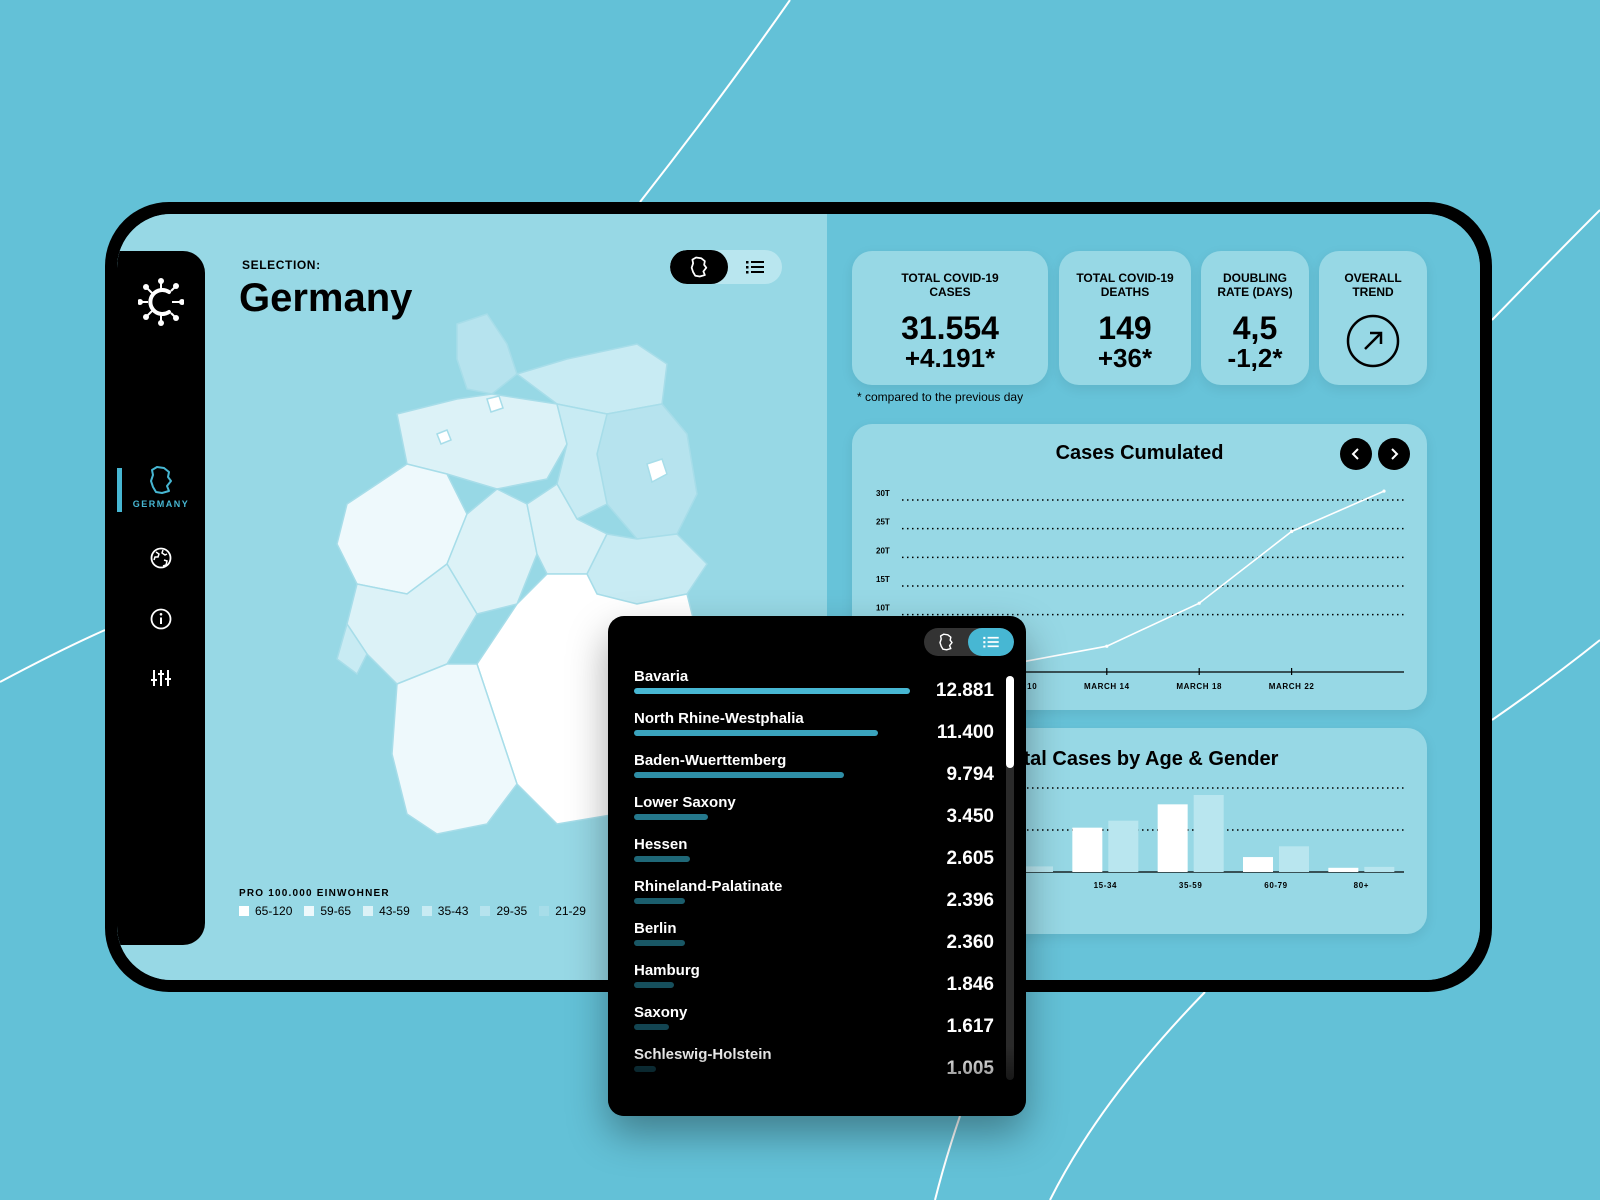 Image resolution: width=1600 pixels, height=1200 pixels. What do you see at coordinates (814, 899) in the screenshot?
I see `list-item: Rhineland-Palatinate 2.396` at bounding box center [814, 899].